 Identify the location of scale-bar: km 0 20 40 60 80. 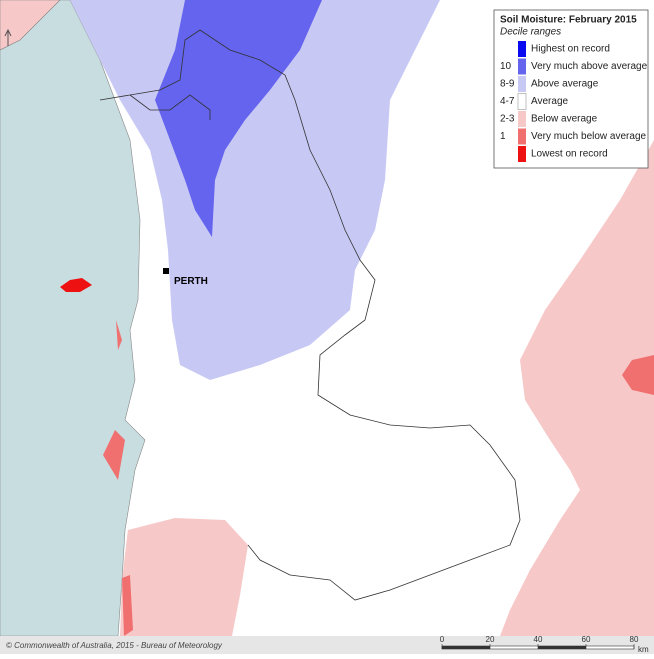
(544, 644).